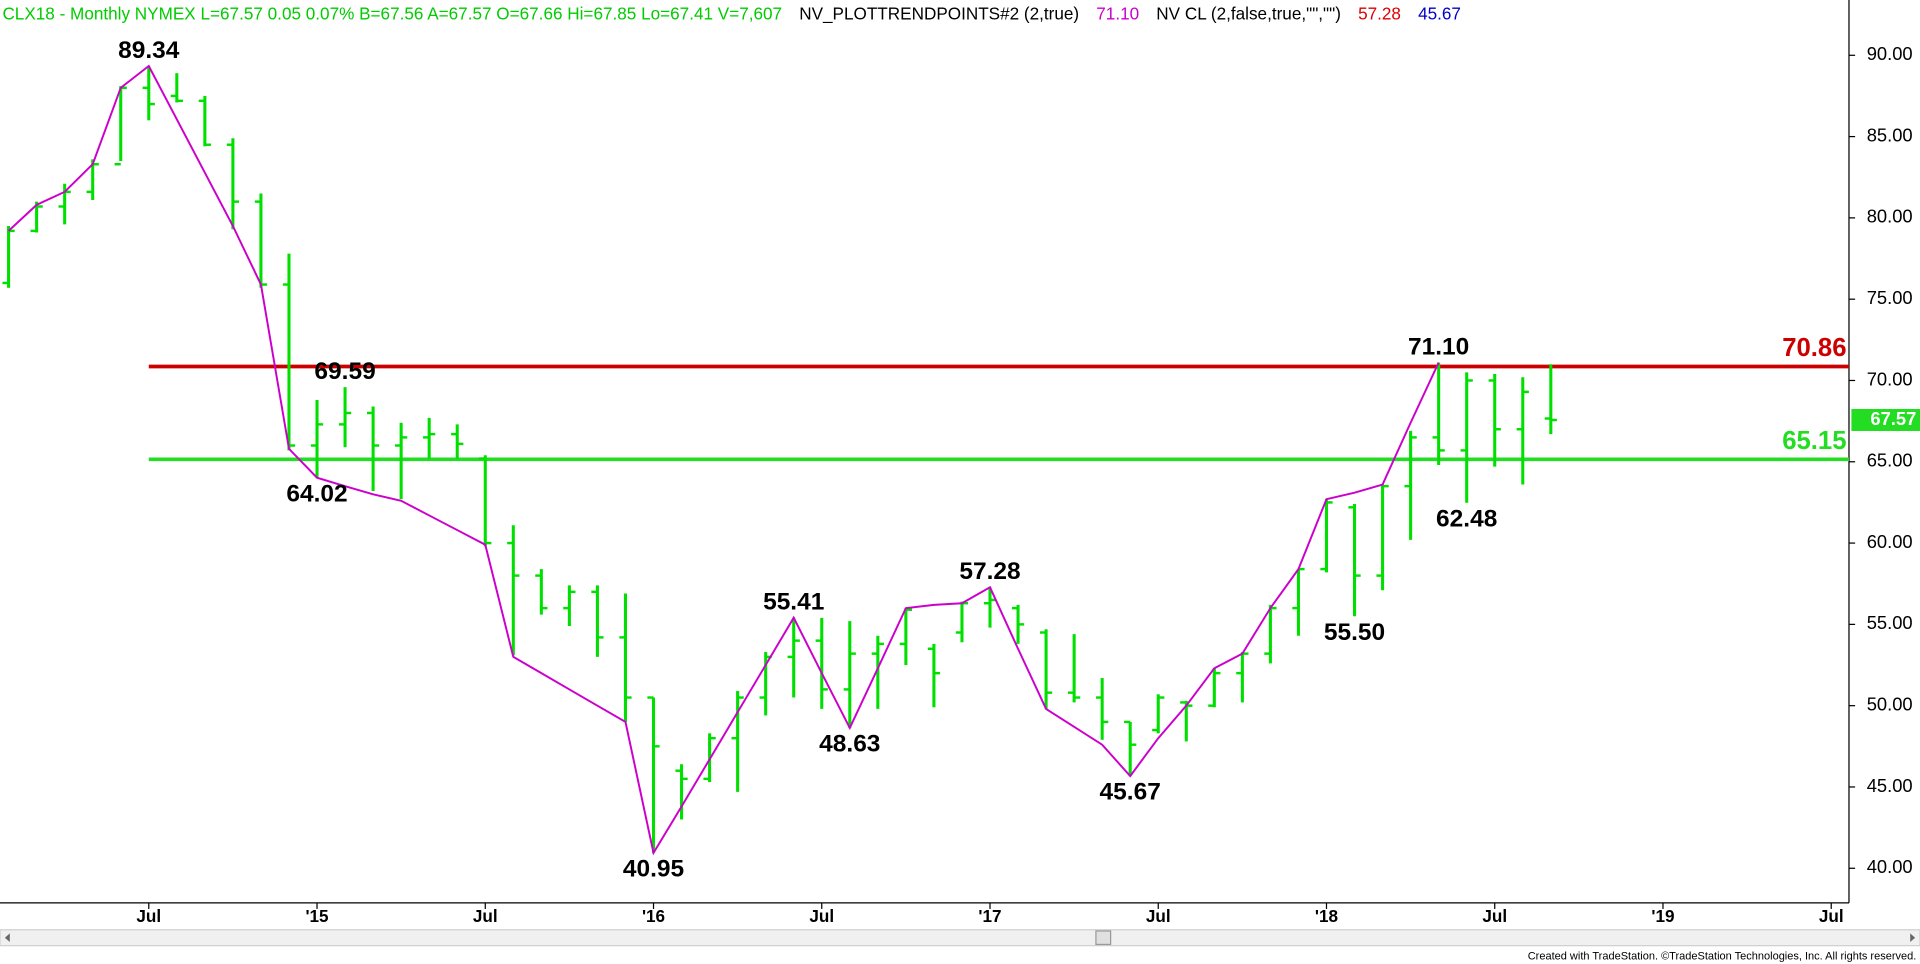  Describe the element at coordinates (989, 571) in the screenshot. I see `pivot-high-label: 57.28` at that location.